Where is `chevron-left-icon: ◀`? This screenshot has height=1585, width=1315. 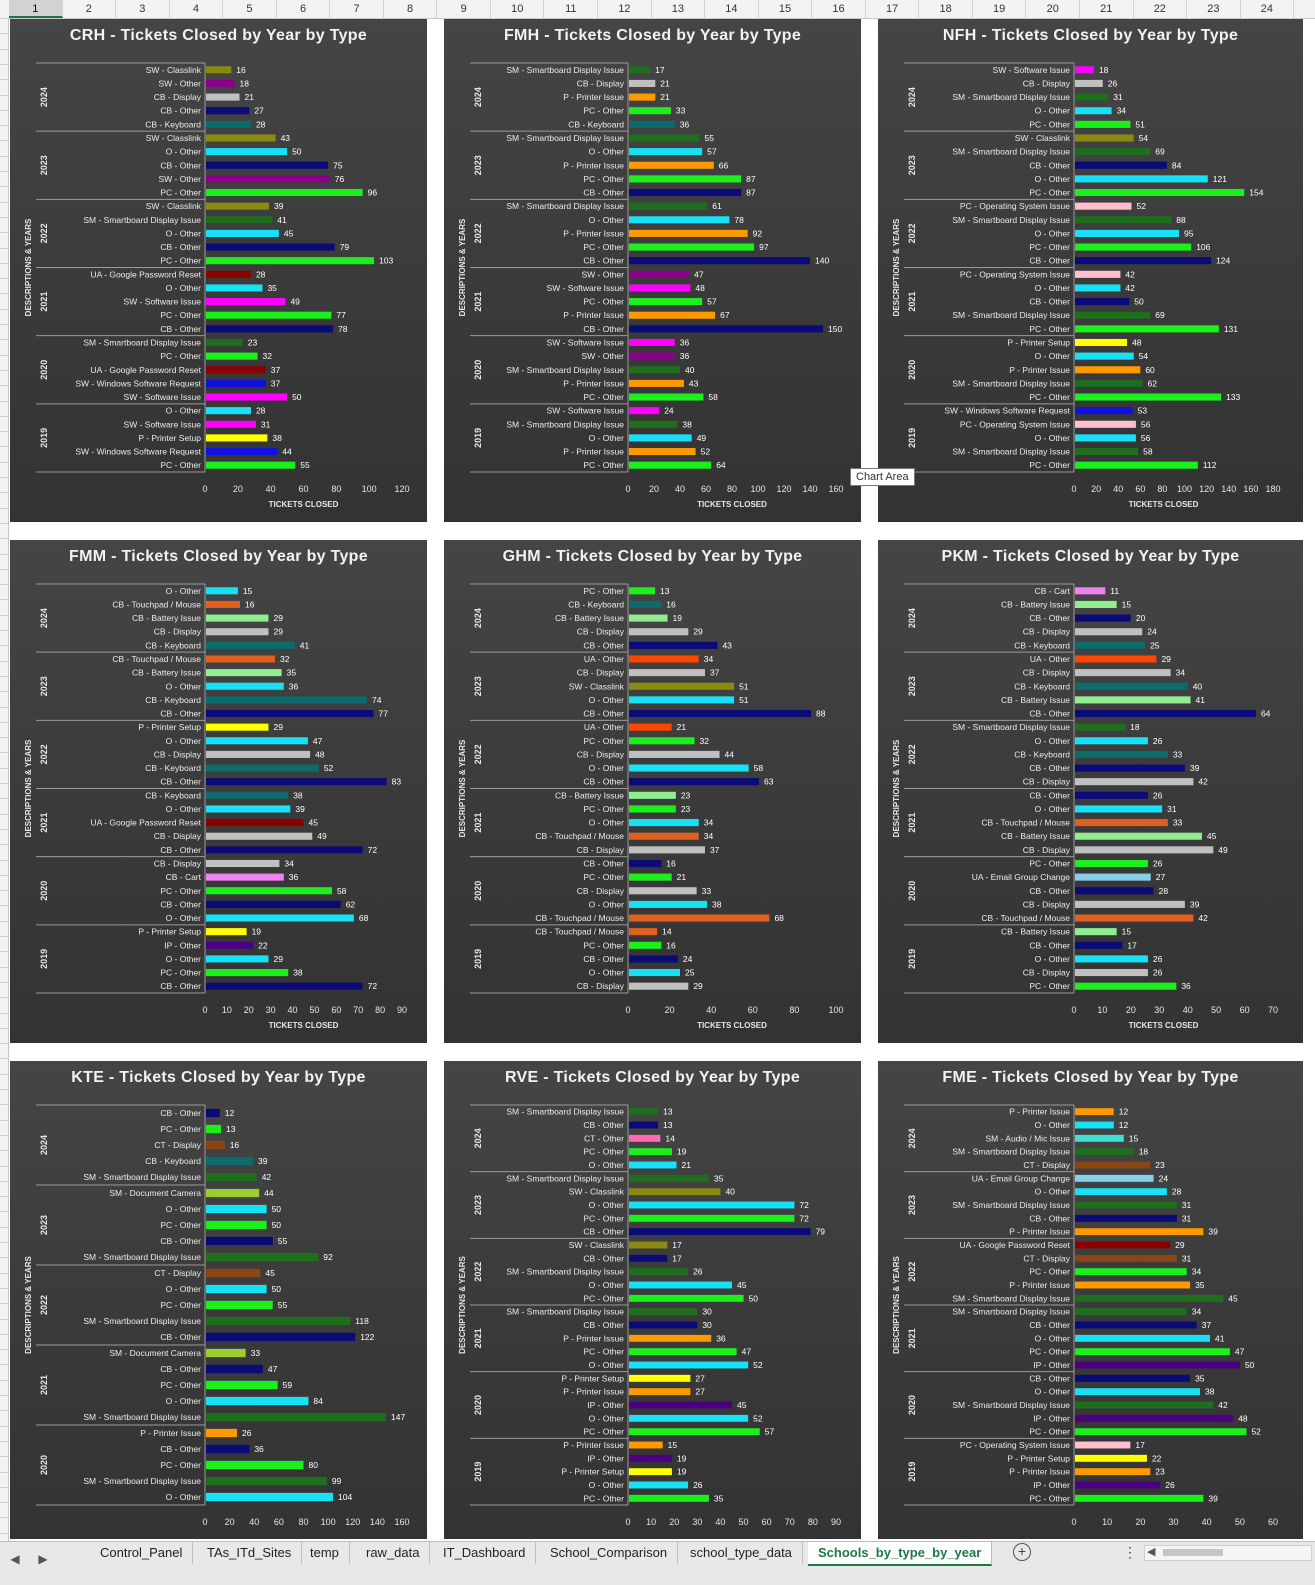 chevron-left-icon: ◀ is located at coordinates (15, 1559).